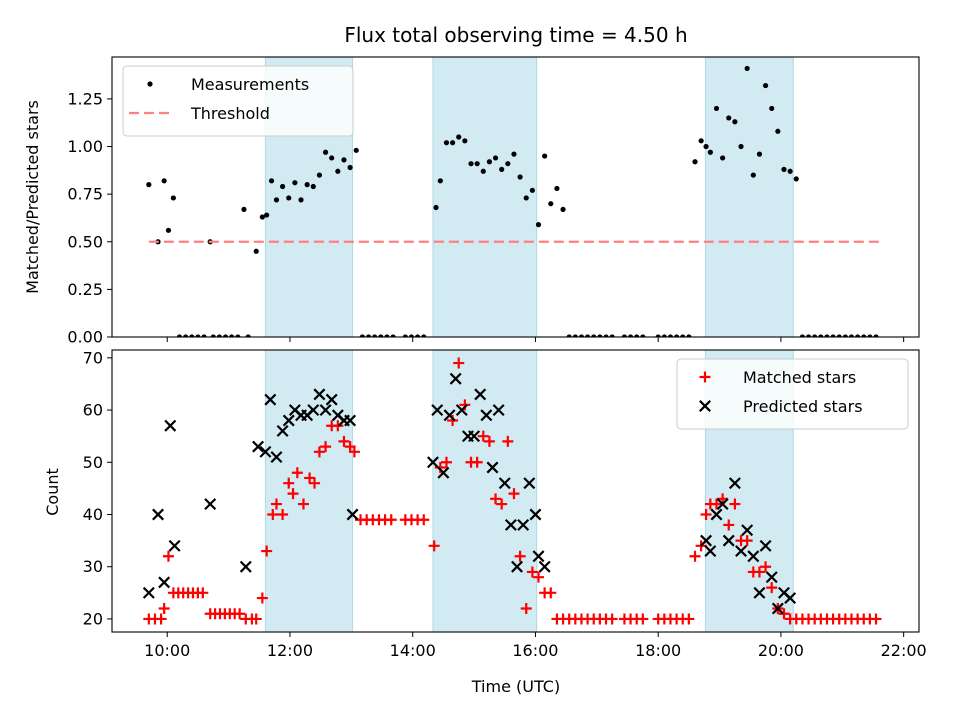 The height and width of the screenshot is (720, 960). What do you see at coordinates (93, 410) in the screenshot?
I see `bottom-y-tick-label: 60` at bounding box center [93, 410].